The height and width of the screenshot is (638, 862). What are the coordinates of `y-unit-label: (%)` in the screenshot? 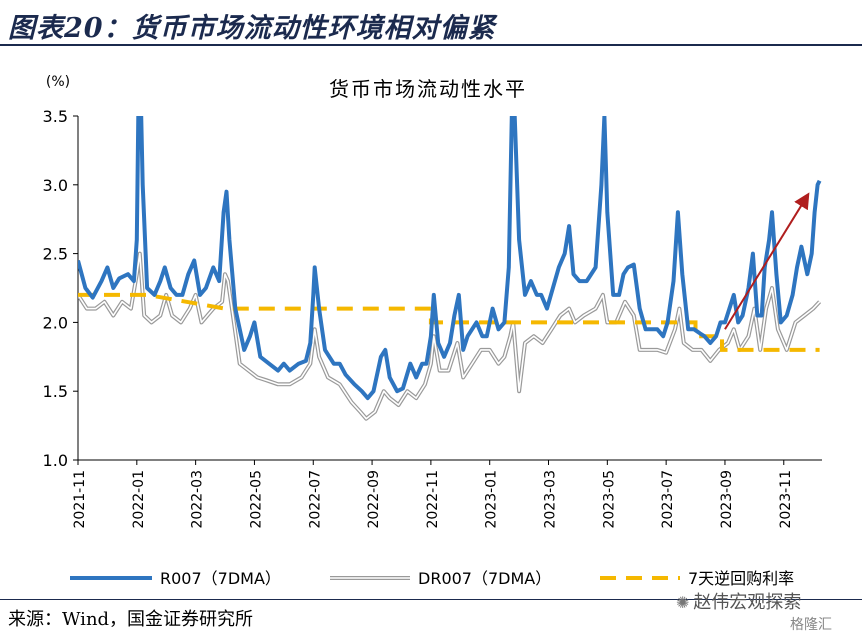 It's located at (58, 82).